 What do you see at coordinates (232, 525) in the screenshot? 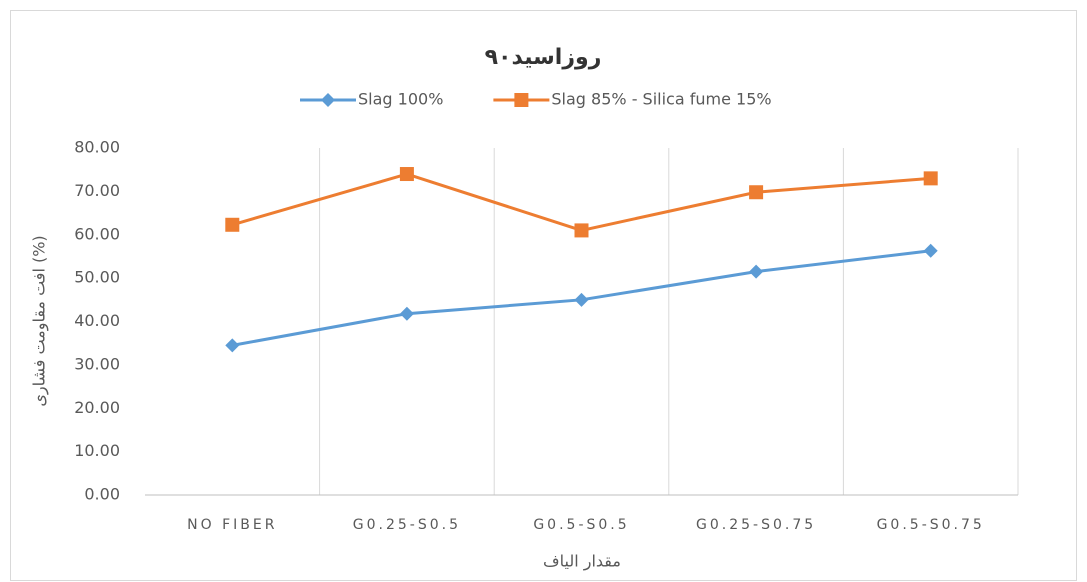
I see `x-tick-label: NO FIBER` at bounding box center [232, 525].